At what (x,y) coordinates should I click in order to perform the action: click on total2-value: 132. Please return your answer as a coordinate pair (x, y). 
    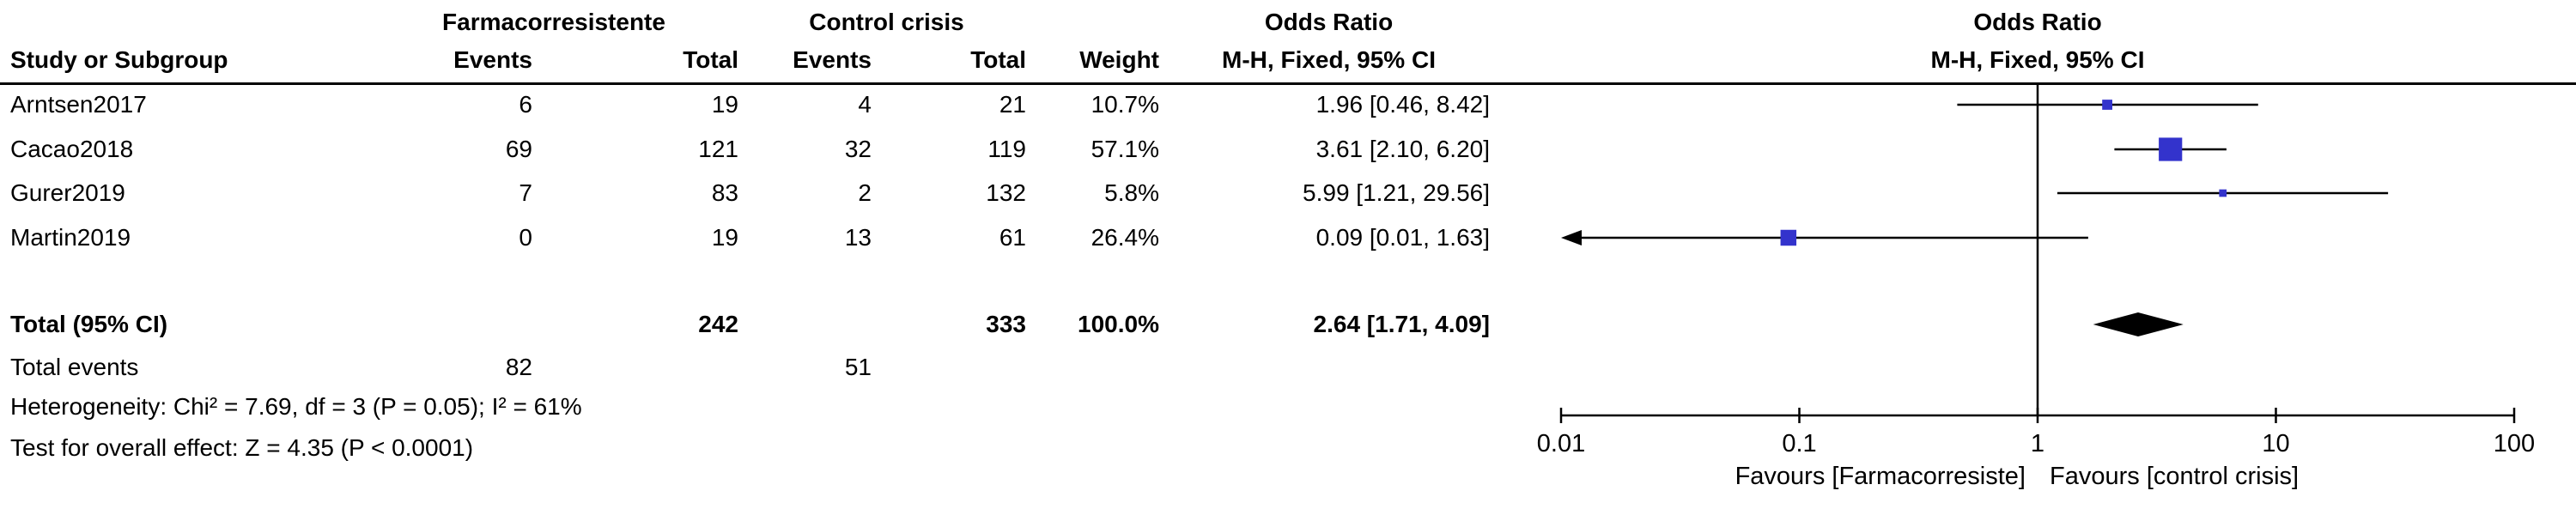
    Looking at the image, I should click on (1006, 192).